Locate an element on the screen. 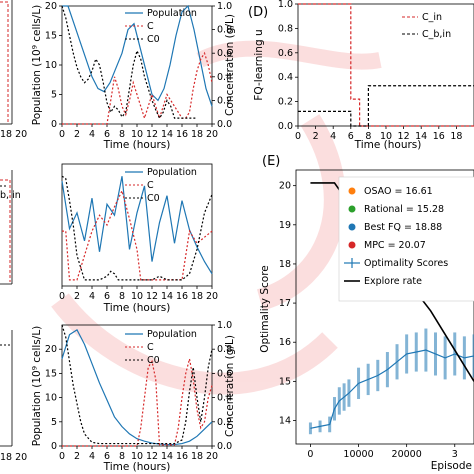 The height and width of the screenshot is (474, 474). y2-axis-label: Concentration (g/L) is located at coordinates (230, 65).